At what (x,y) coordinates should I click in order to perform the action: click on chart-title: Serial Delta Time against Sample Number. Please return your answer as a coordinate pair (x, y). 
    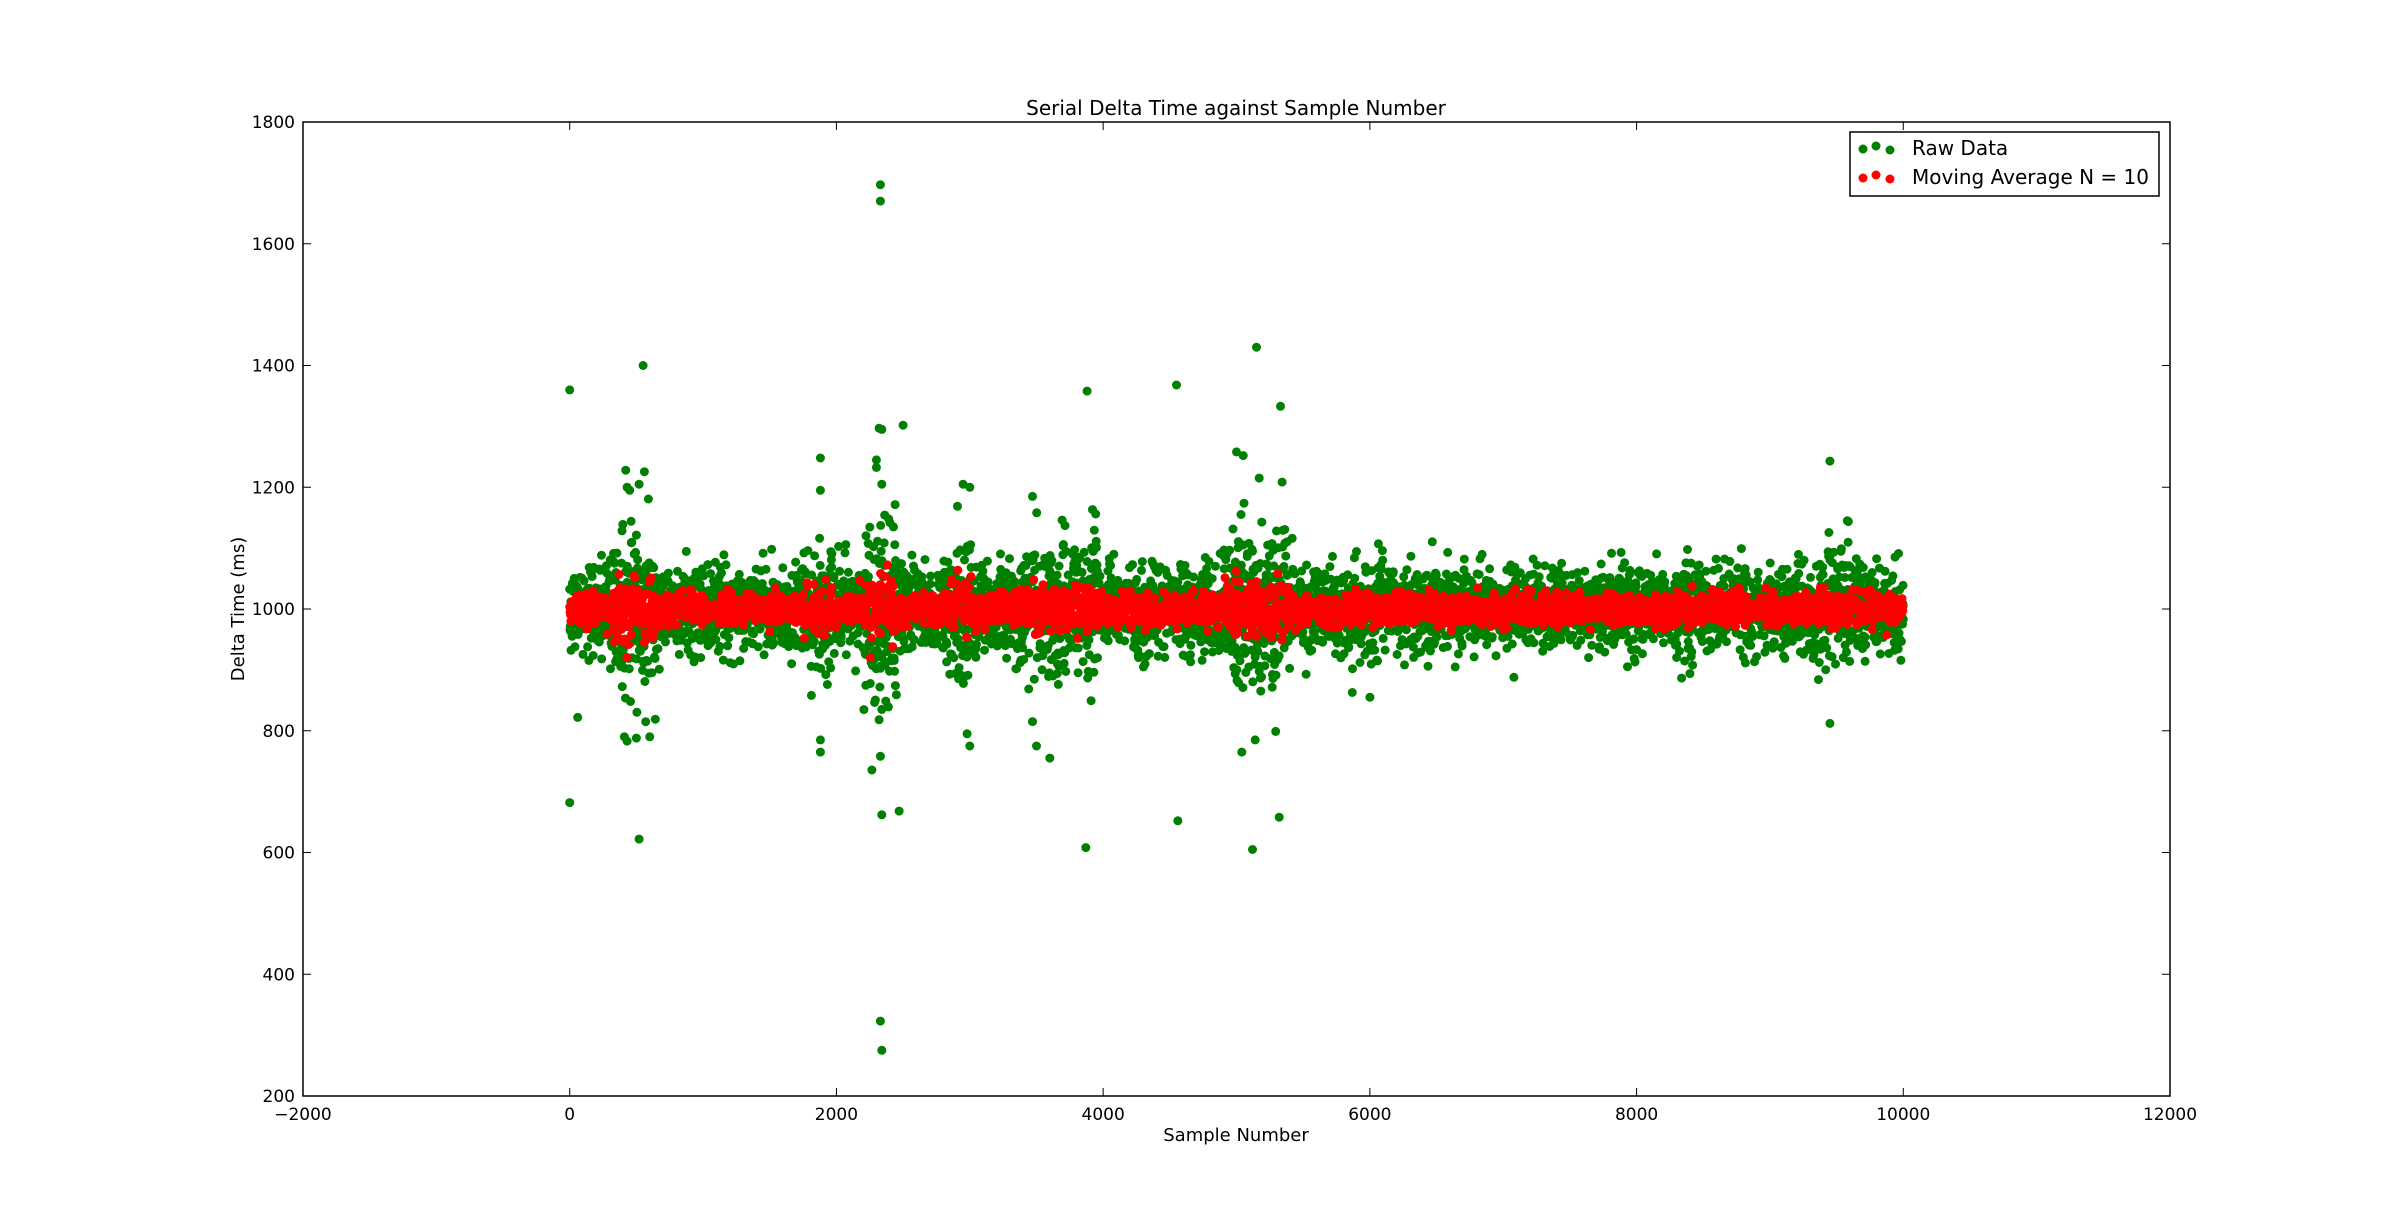
    Looking at the image, I should click on (1236, 108).